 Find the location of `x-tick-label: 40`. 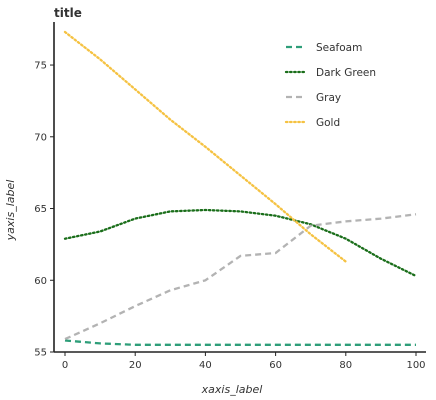

x-tick-label: 40 is located at coordinates (205, 365).